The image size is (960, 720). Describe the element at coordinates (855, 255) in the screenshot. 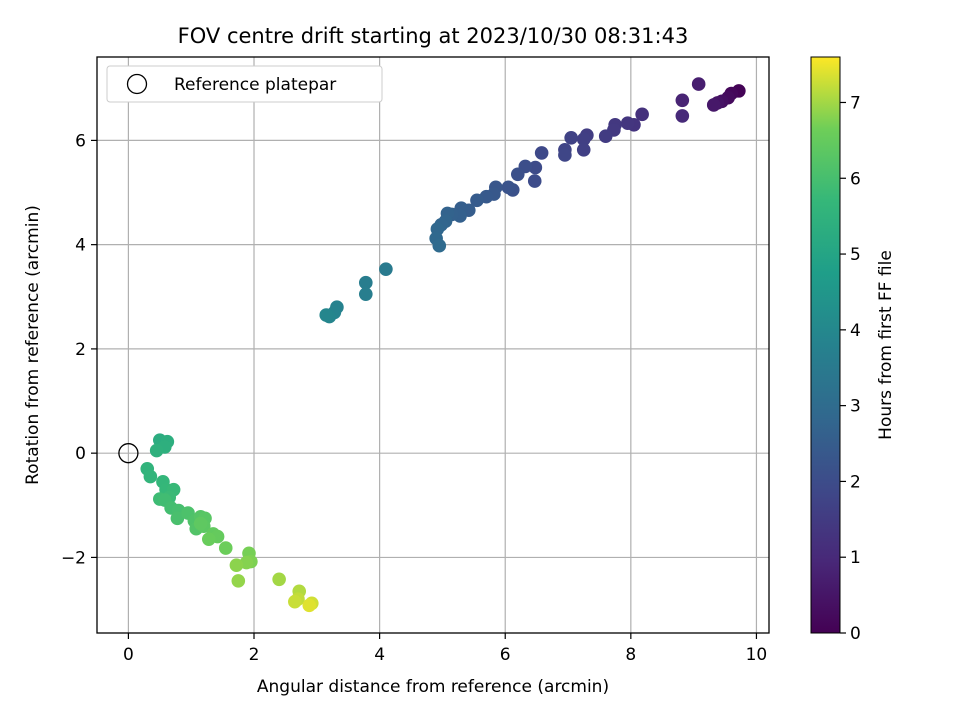

I see `colorbar-tick-label: 5` at that location.